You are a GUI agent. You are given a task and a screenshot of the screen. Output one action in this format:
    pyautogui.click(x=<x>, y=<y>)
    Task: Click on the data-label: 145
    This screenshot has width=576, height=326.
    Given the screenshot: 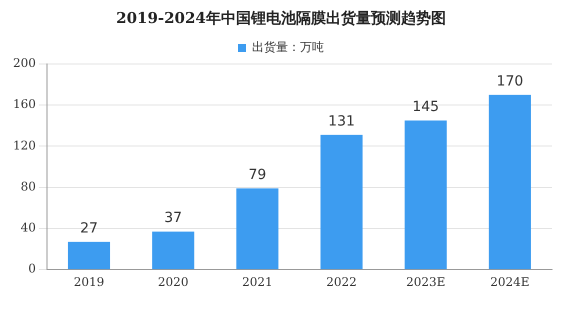 What is the action you would take?
    pyautogui.click(x=426, y=107)
    